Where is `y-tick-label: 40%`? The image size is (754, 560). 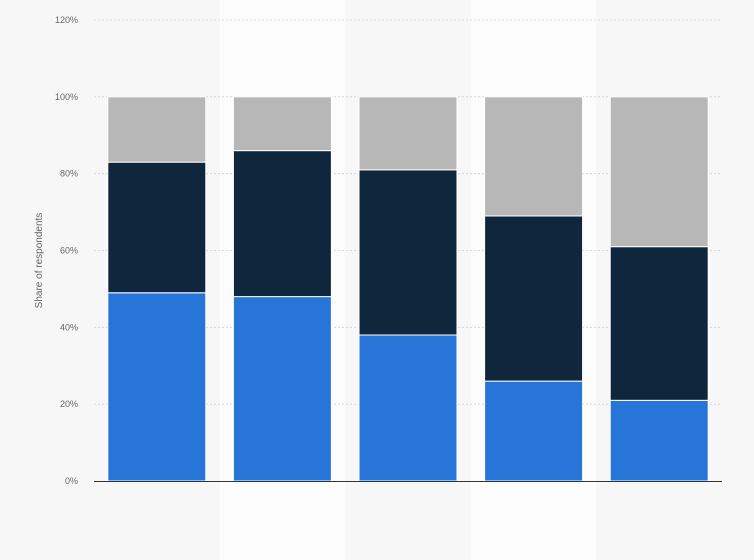 y-tick-label: 40% is located at coordinates (69, 327).